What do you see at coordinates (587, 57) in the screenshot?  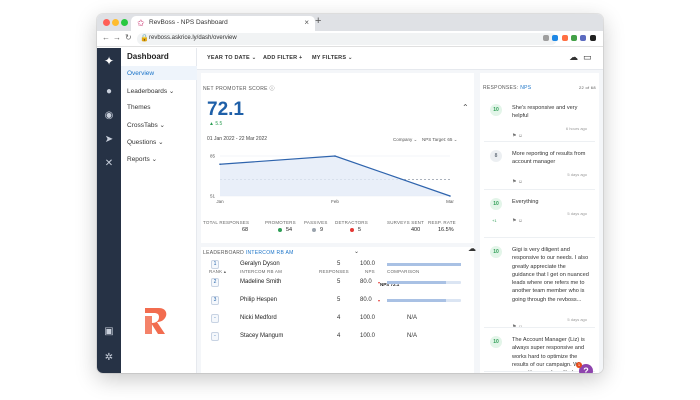 I see `display-icon: ▭` at bounding box center [587, 57].